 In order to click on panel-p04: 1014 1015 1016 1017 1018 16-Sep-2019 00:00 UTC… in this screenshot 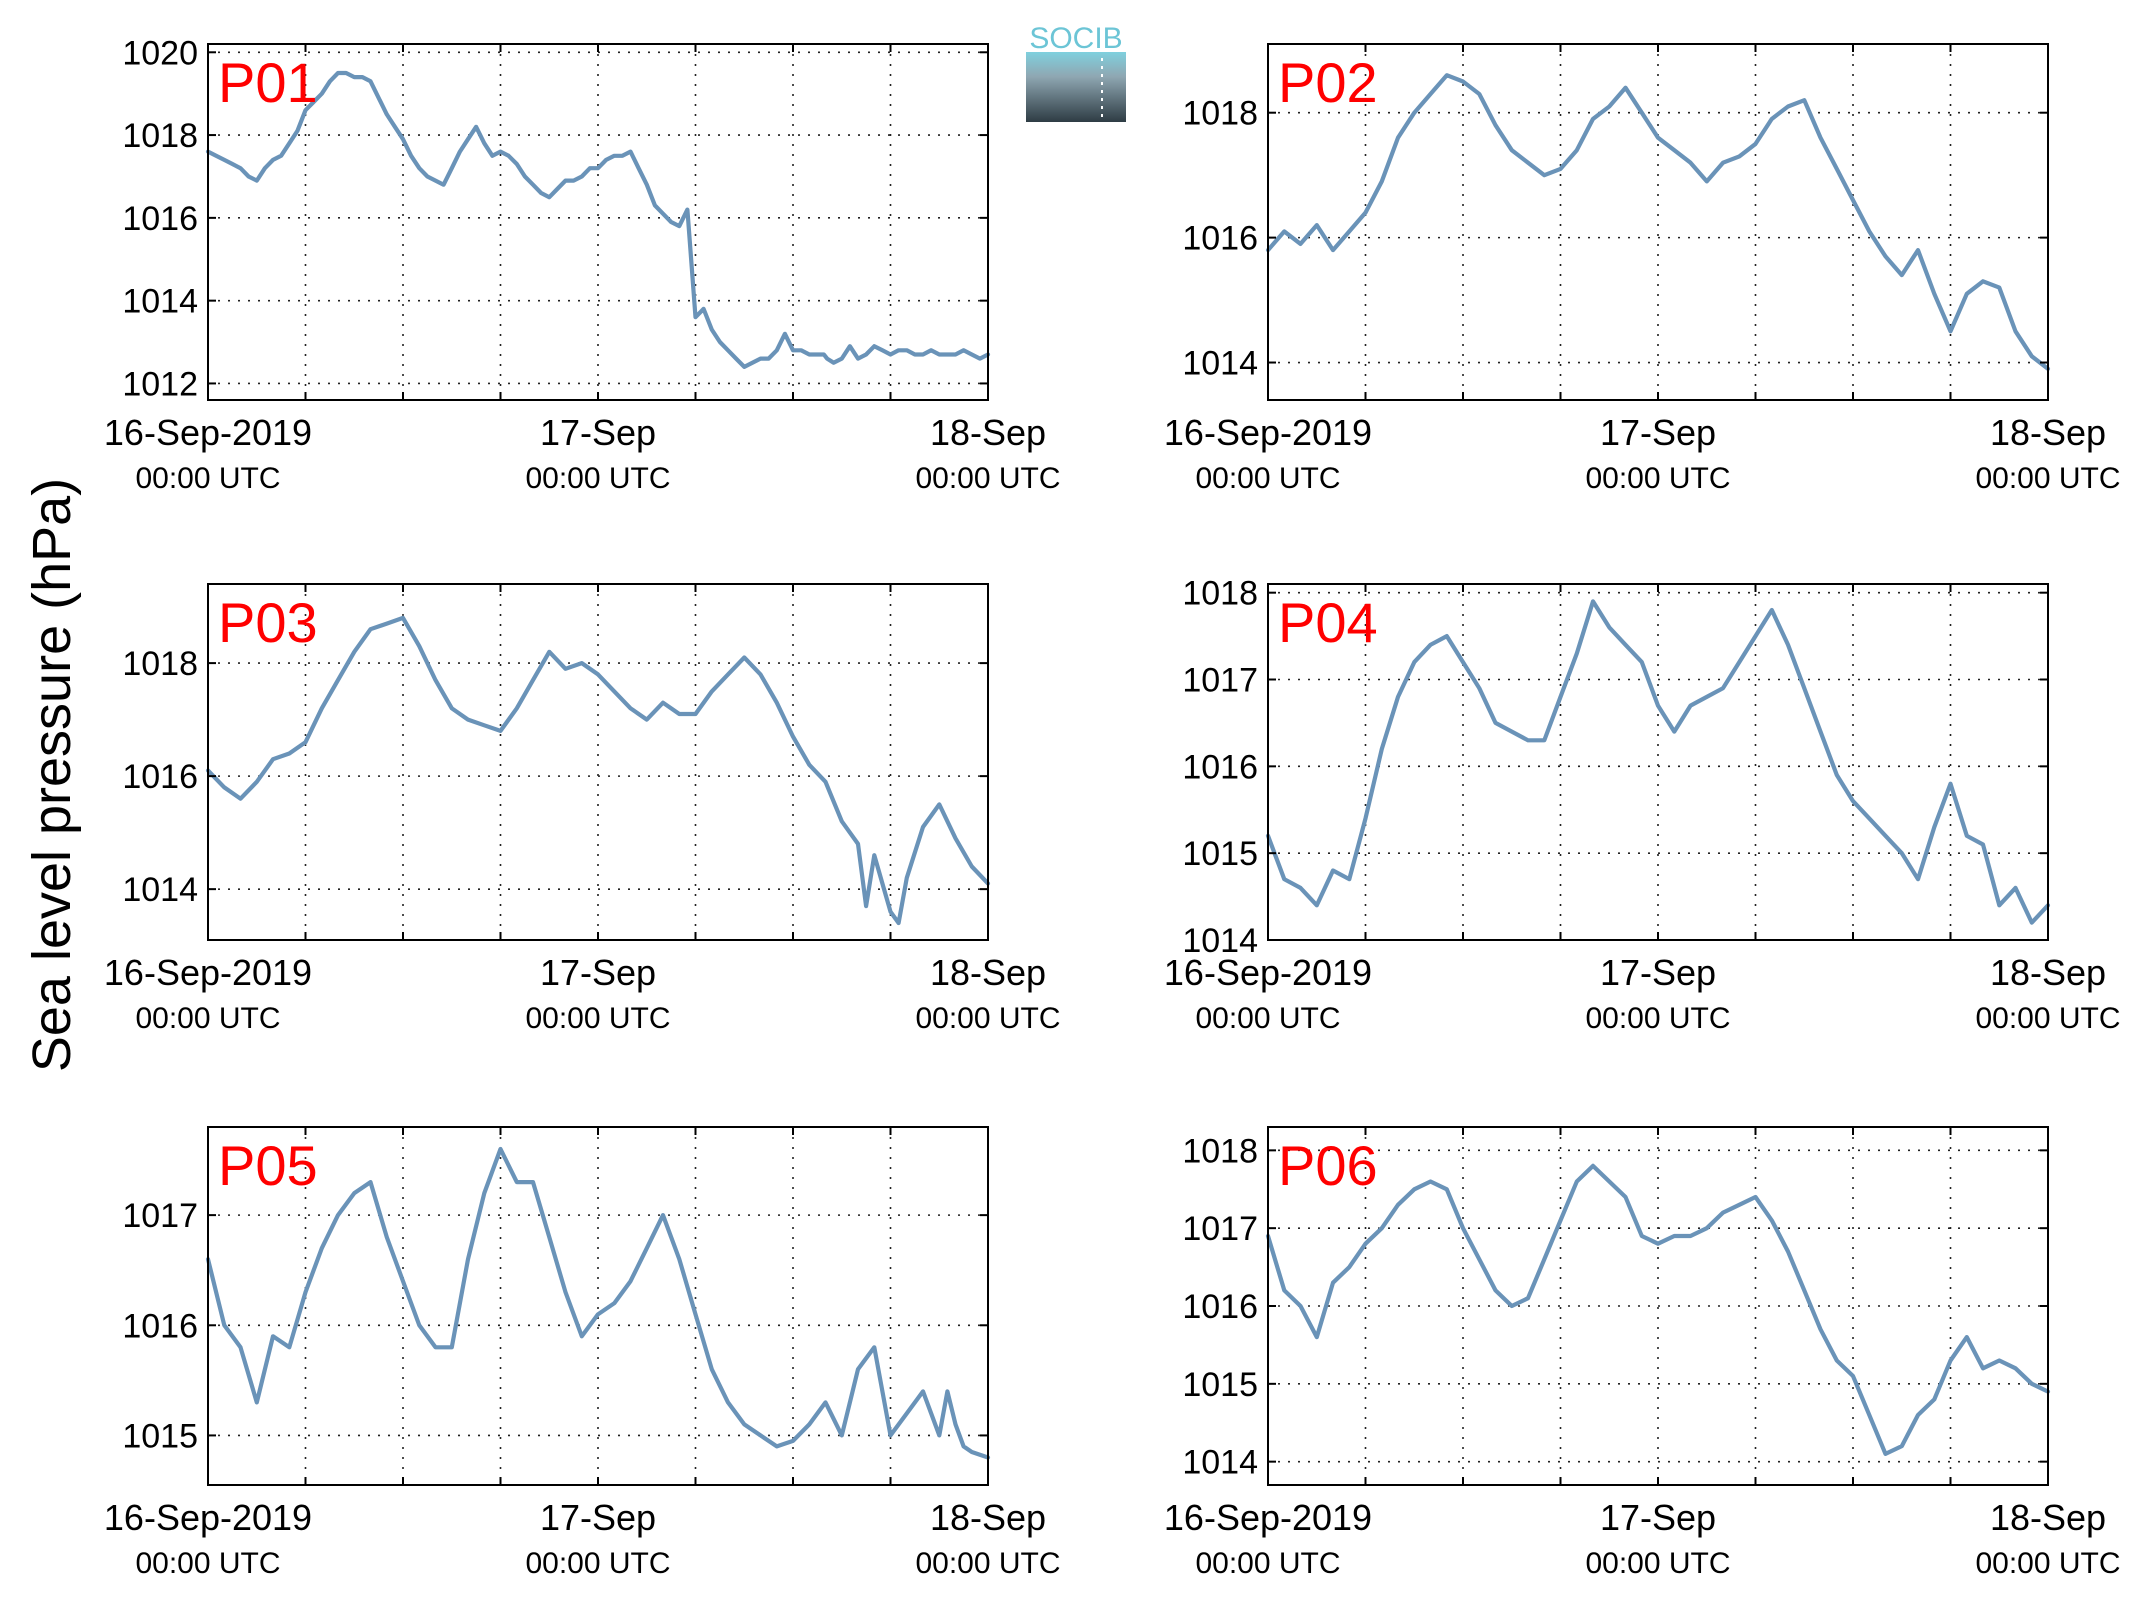, I will do `click(1642, 805)`.